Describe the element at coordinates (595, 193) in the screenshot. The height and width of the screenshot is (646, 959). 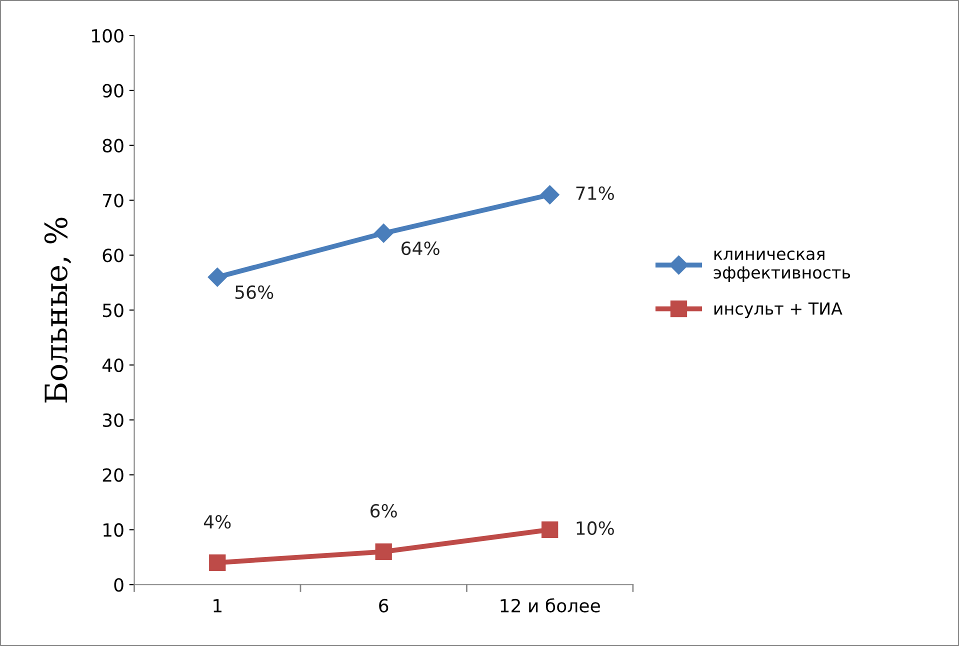
I see `data-label: 71%` at that location.